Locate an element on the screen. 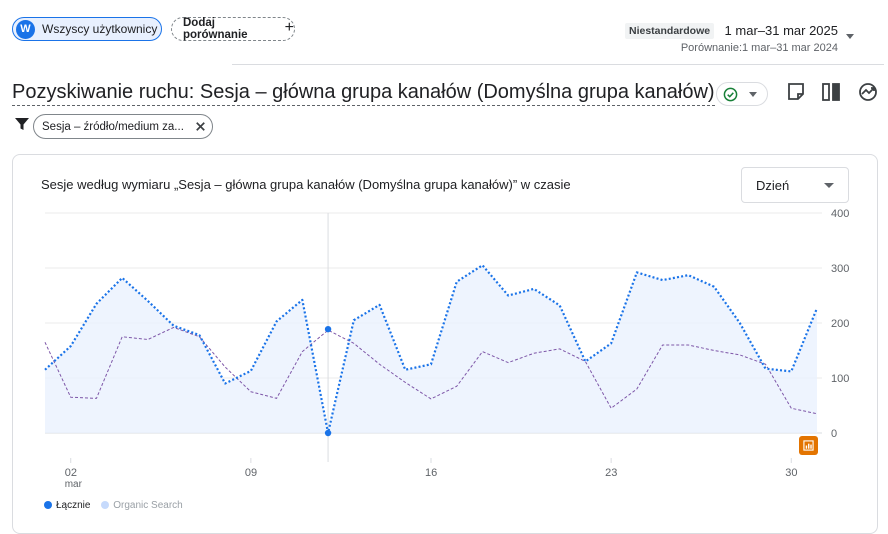 The height and width of the screenshot is (534, 888). compare-columns-icon is located at coordinates (831, 92).